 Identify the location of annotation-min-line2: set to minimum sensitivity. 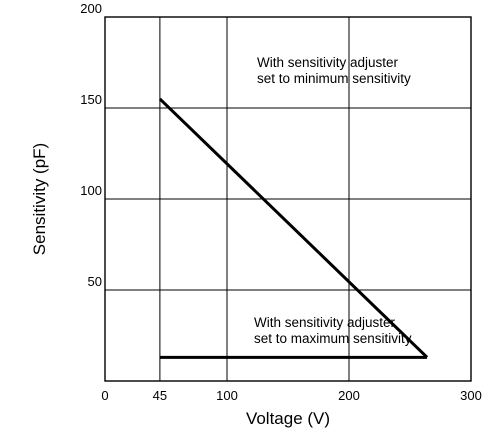
(334, 78).